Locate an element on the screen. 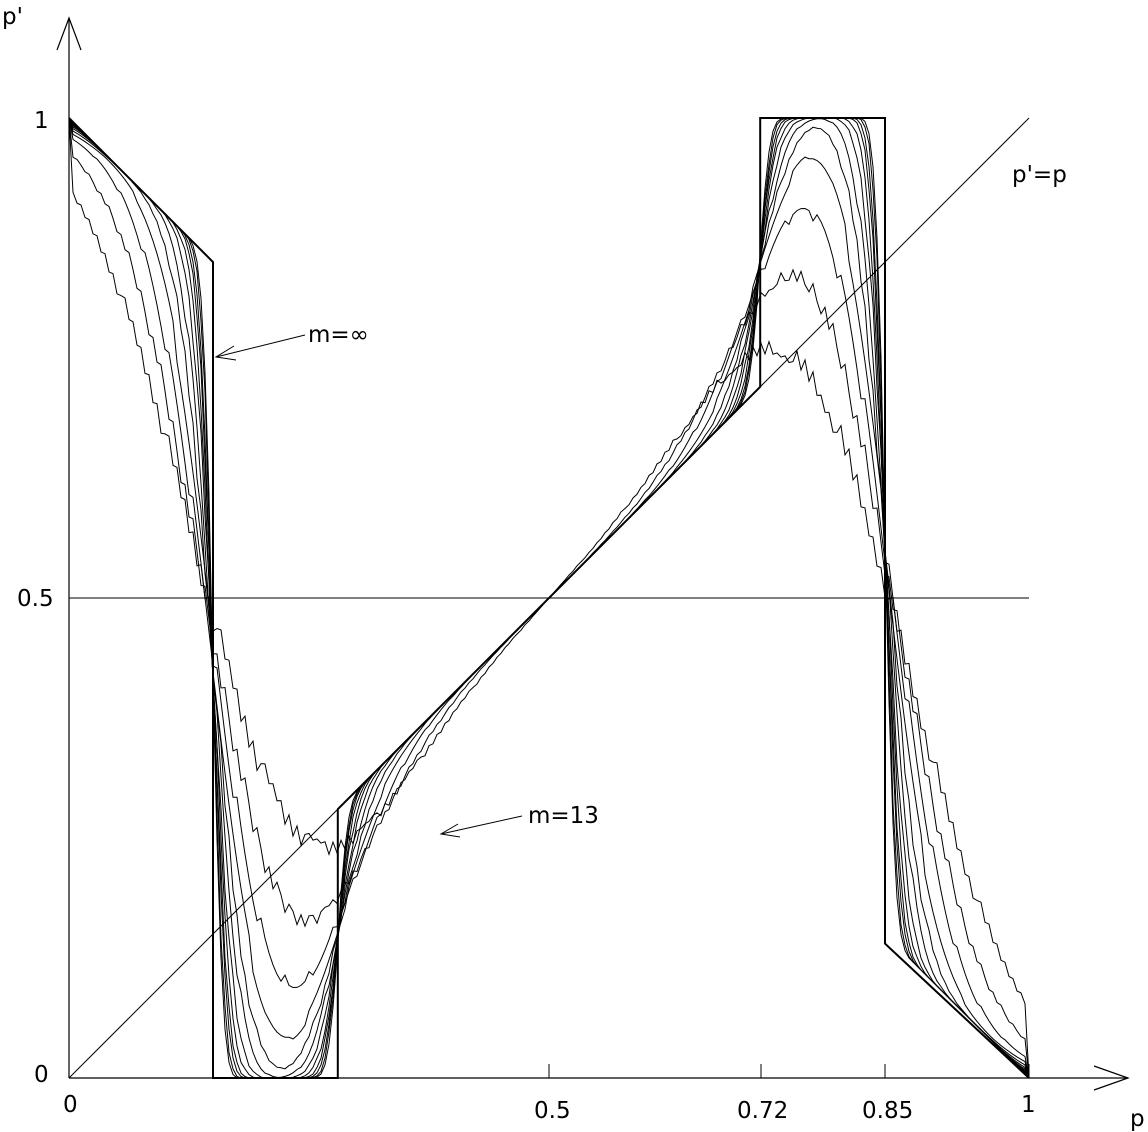  x-tick-label-085: 0.85 is located at coordinates (887, 1111).